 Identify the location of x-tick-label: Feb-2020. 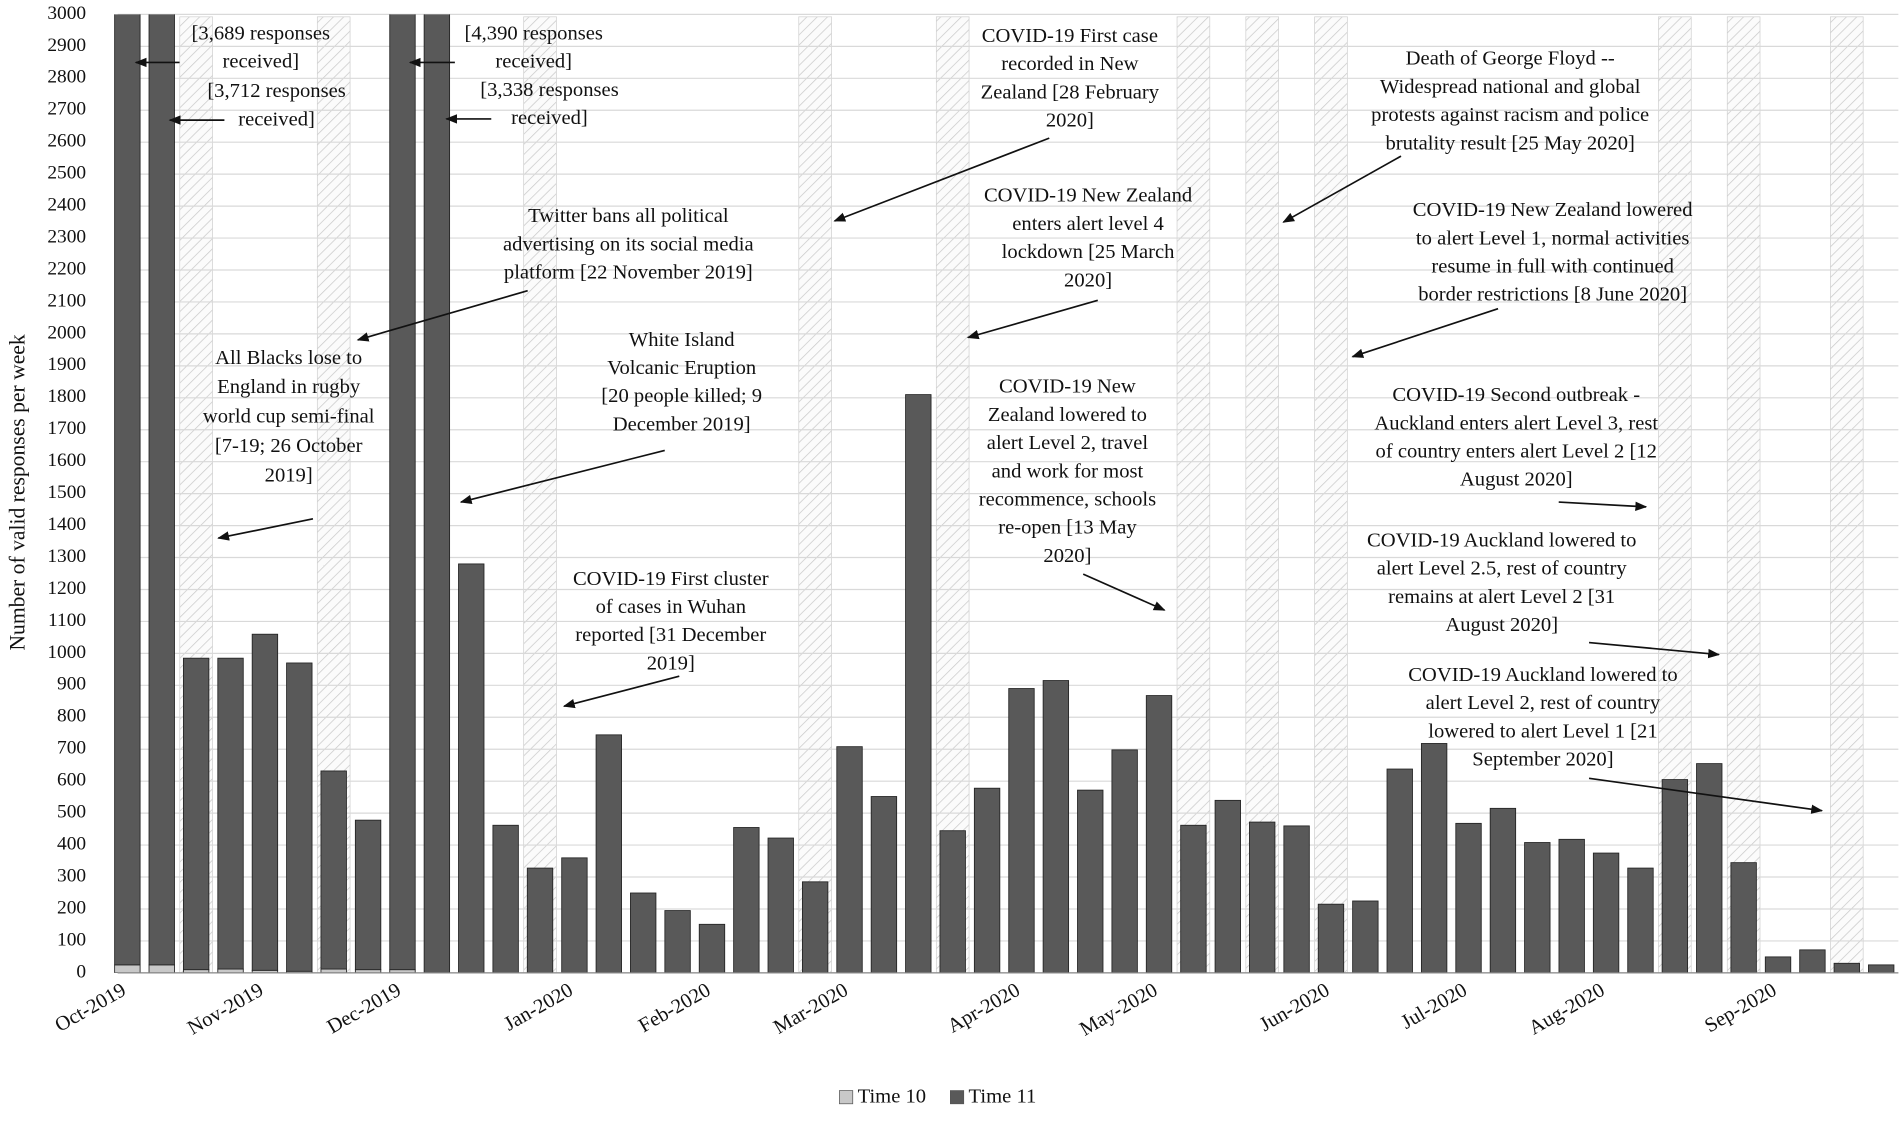
(674, 1008).